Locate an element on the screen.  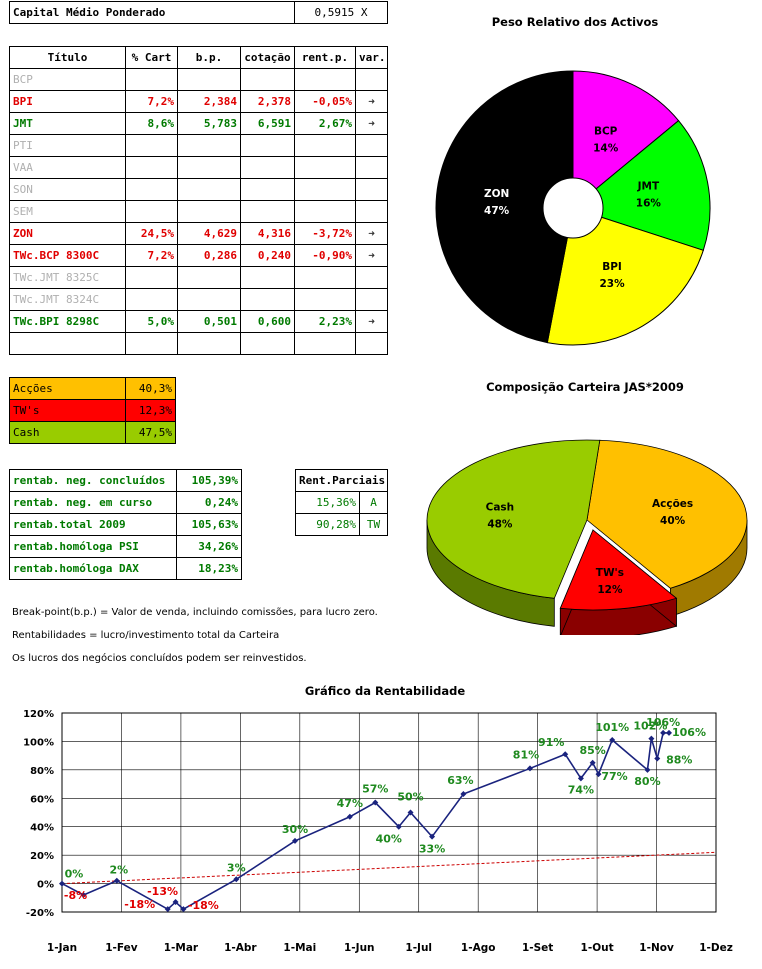
pie1-slice-zon is located at coordinates (504, 207).